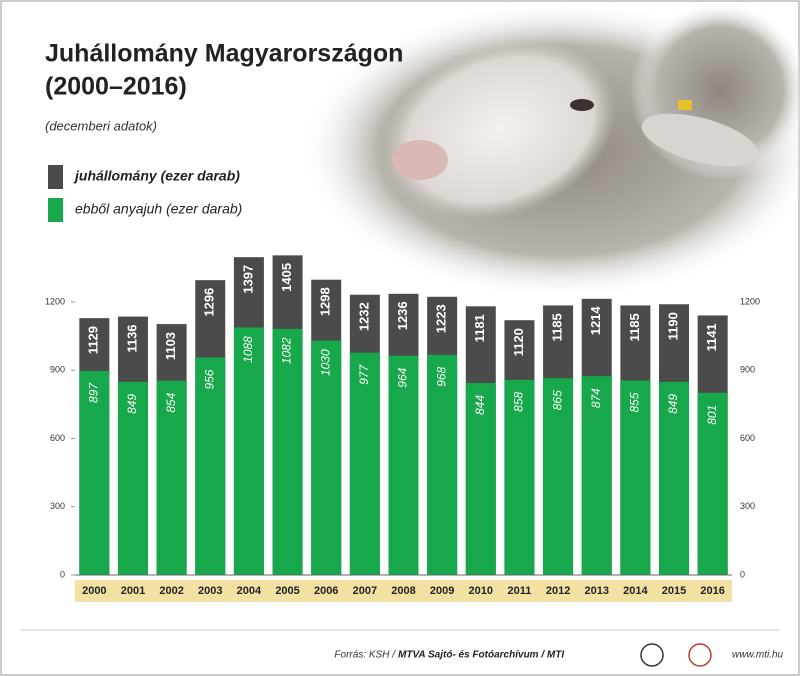 The height and width of the screenshot is (676, 800). What do you see at coordinates (249, 591) in the screenshot?
I see `x-tick-label: 2004` at bounding box center [249, 591].